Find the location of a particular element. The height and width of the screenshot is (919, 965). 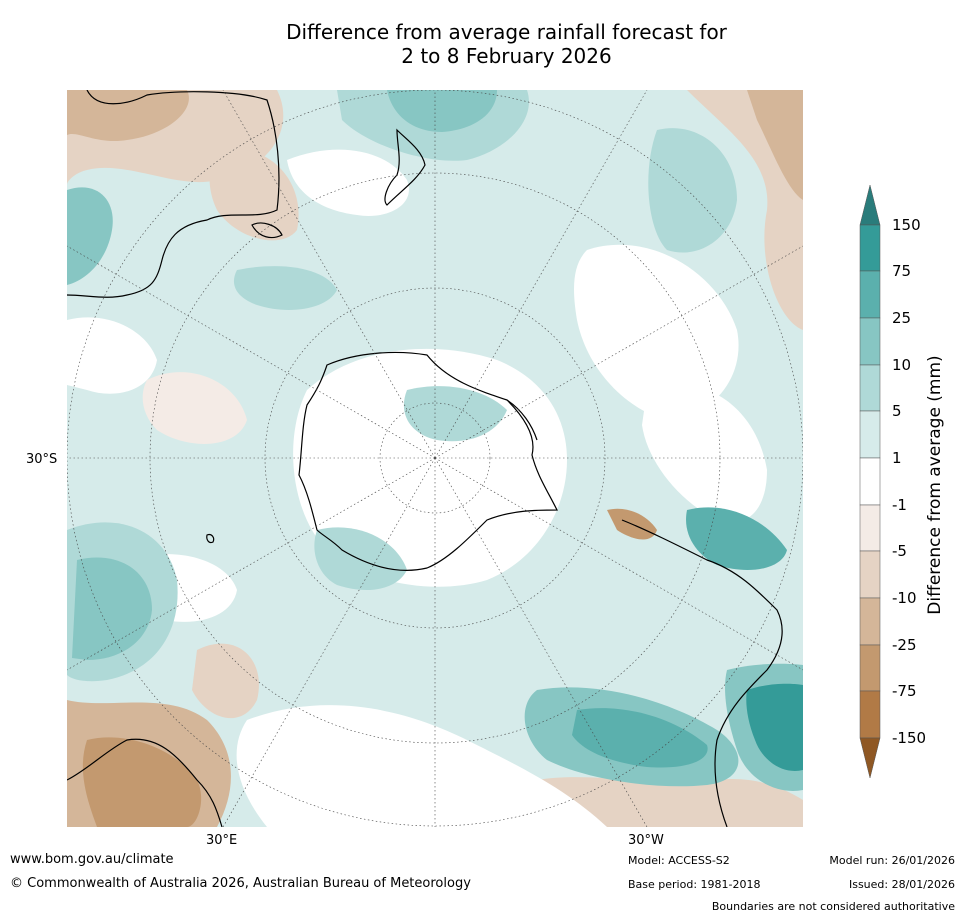

tick-10: 10 is located at coordinates (901, 365).